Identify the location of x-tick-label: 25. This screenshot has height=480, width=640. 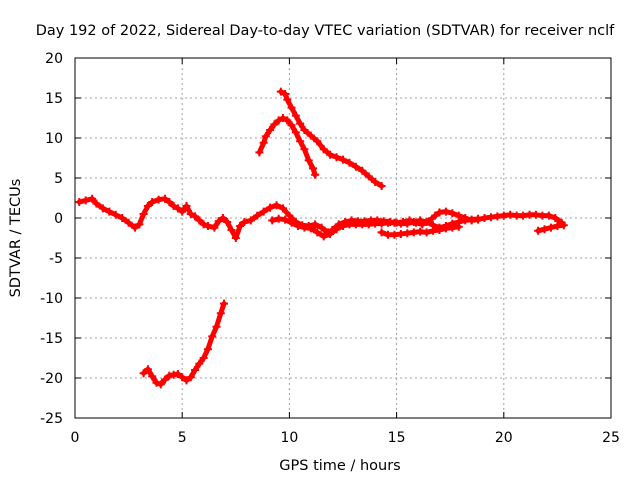
(611, 438).